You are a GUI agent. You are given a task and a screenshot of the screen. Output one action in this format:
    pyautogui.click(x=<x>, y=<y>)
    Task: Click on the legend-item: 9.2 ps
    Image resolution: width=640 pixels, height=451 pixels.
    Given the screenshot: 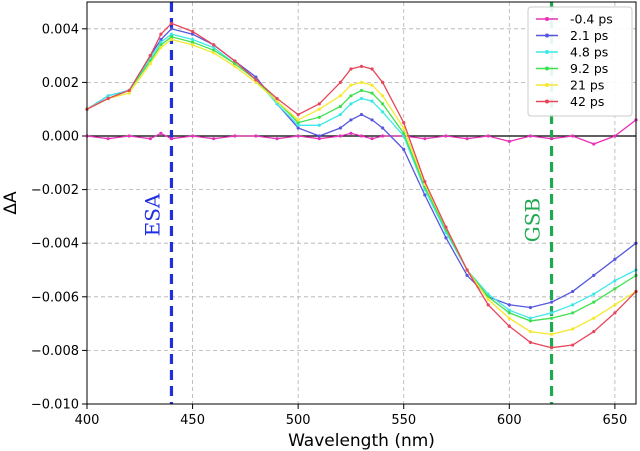 What is the action you would take?
    pyautogui.click(x=572, y=68)
    